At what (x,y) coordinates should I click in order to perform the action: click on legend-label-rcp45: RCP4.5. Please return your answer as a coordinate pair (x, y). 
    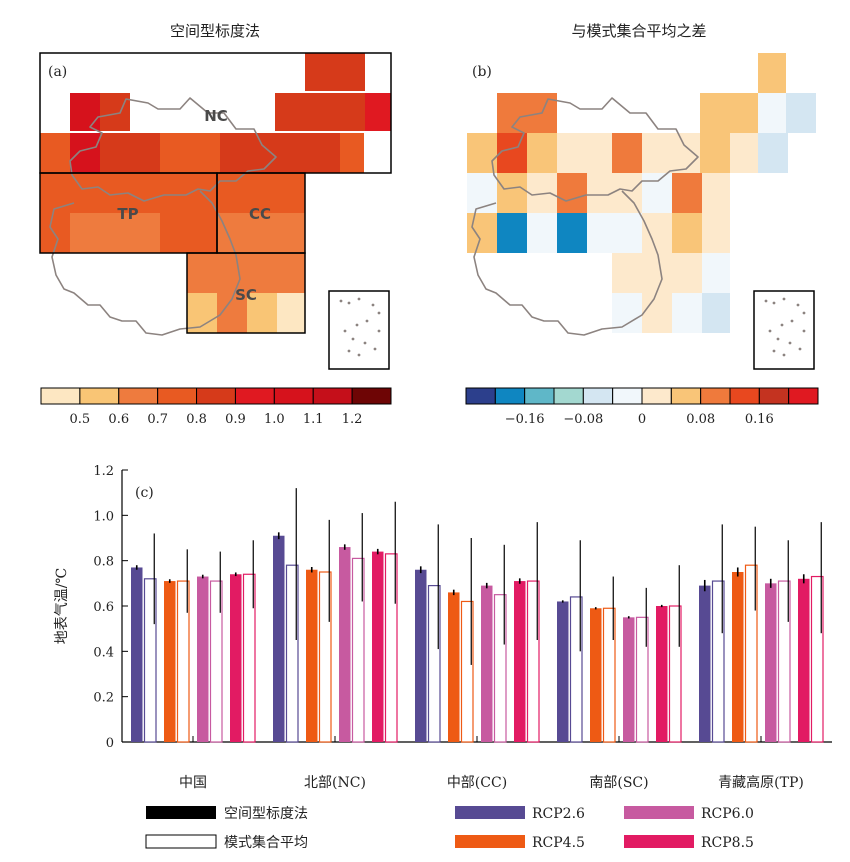
    Looking at the image, I should click on (558, 843).